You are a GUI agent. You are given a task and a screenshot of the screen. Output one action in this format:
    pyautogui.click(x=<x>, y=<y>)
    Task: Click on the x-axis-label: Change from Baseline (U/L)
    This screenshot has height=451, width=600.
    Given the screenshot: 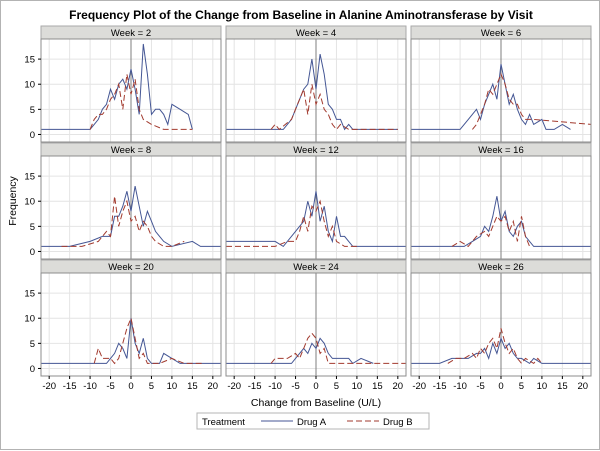 What is the action you would take?
    pyautogui.click(x=316, y=403)
    